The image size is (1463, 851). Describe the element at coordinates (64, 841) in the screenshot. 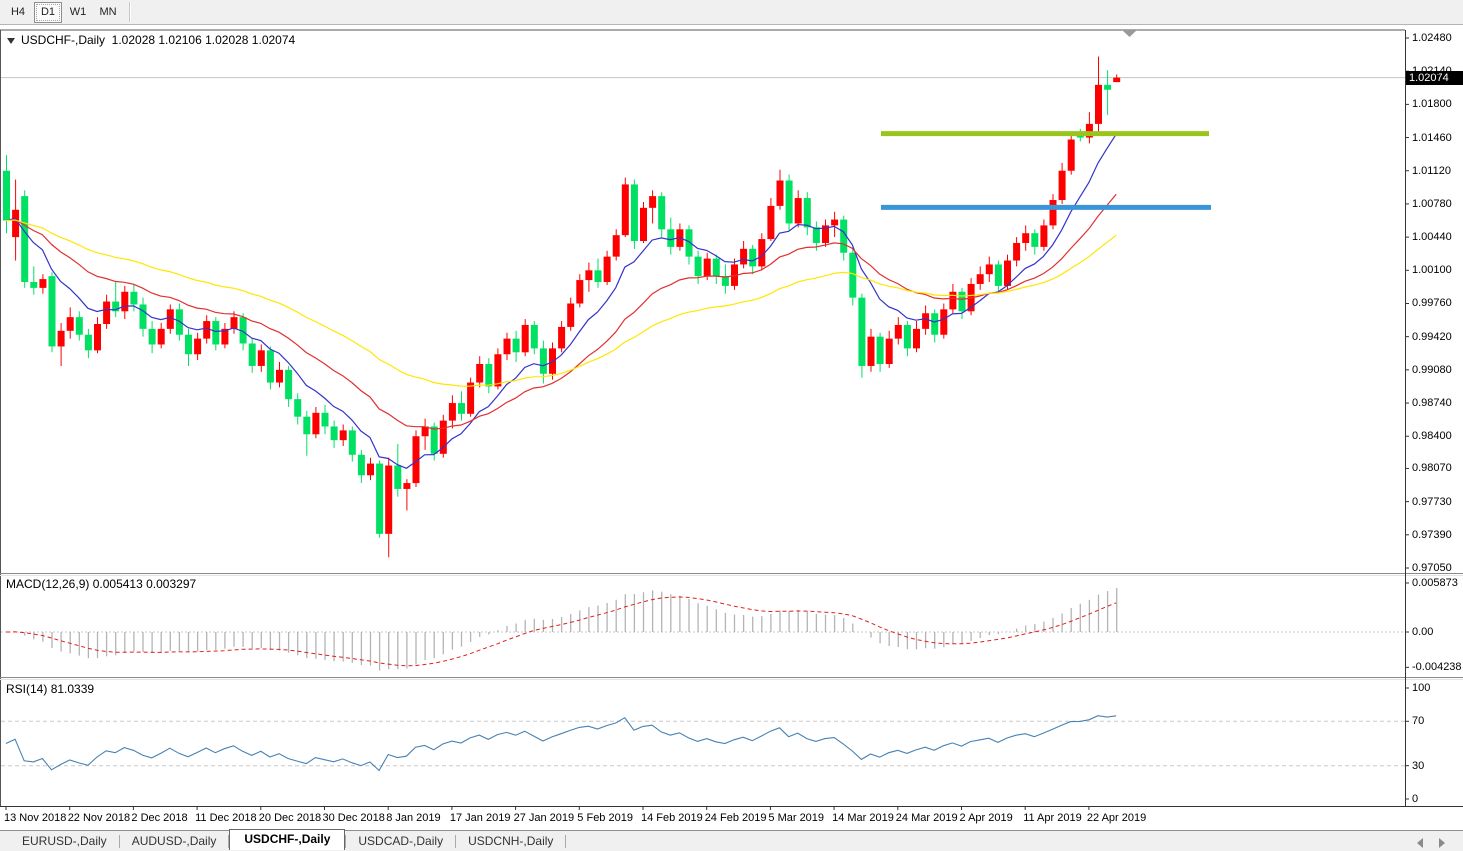

I see `tab-eurusd: EURUSD-,Daily` at that location.